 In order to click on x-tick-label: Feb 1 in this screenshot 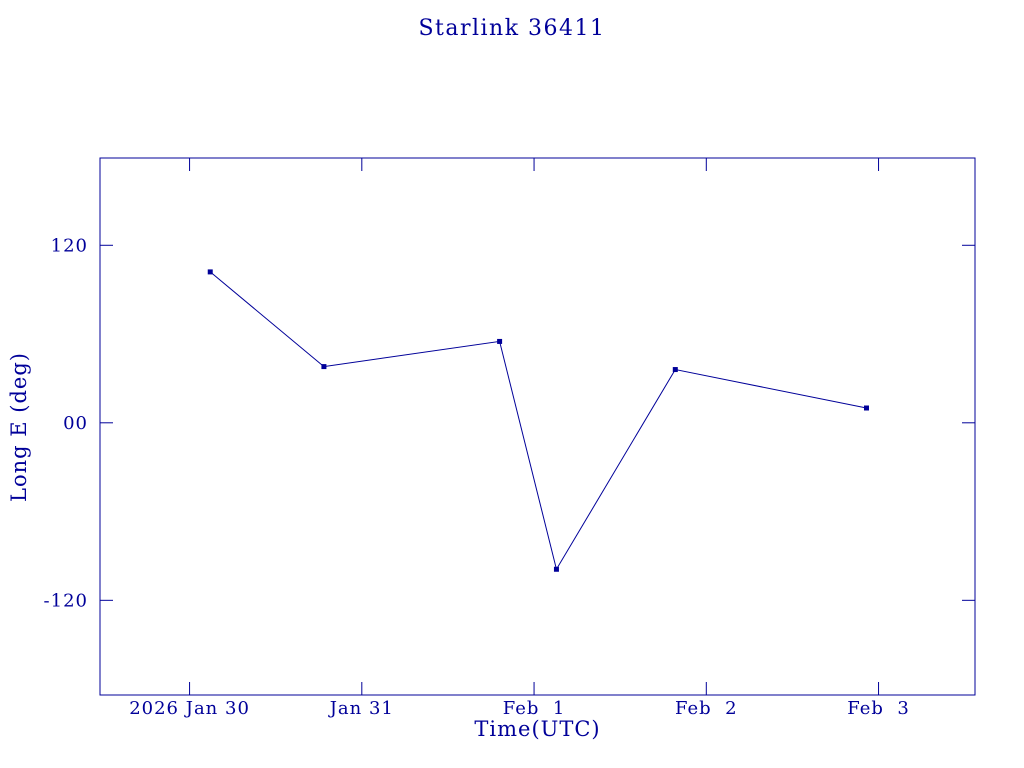, I will do `click(534, 708)`.